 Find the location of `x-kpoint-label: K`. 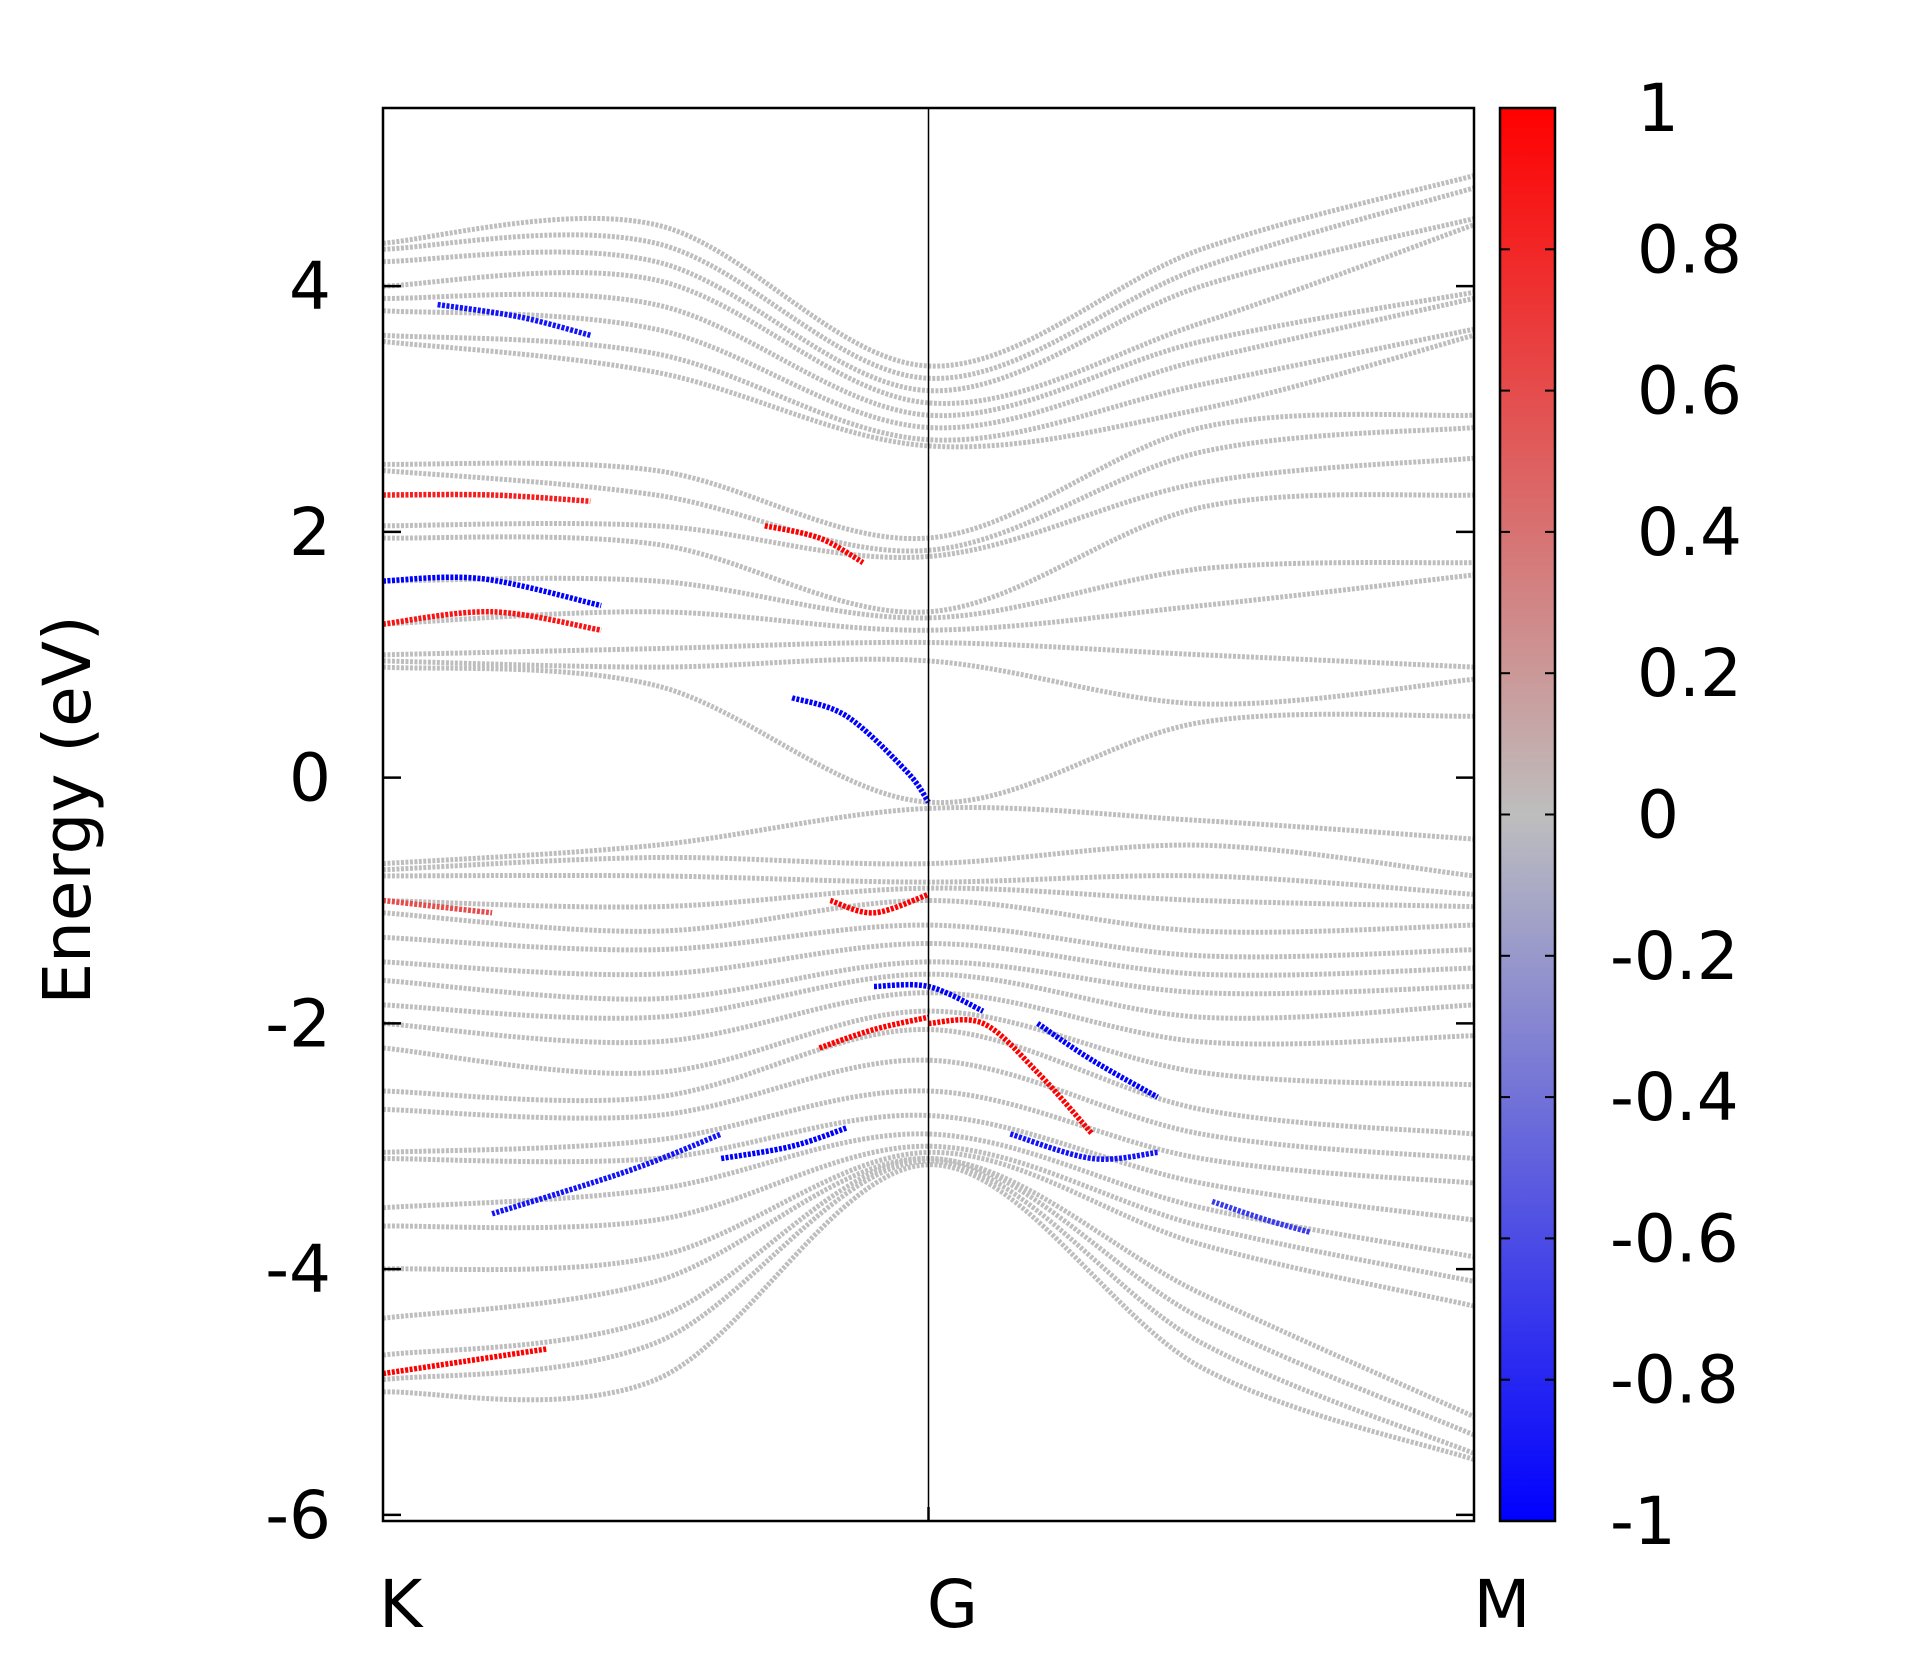

x-kpoint-label: K is located at coordinates (401, 1604).